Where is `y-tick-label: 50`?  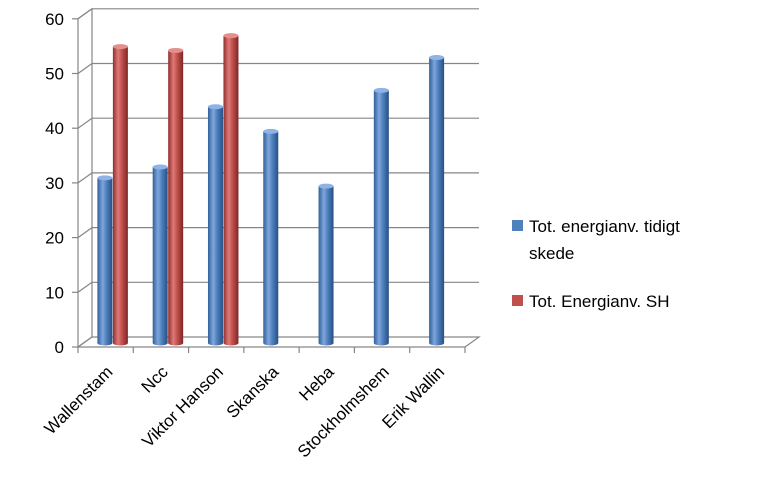 y-tick-label: 50 is located at coordinates (54, 74).